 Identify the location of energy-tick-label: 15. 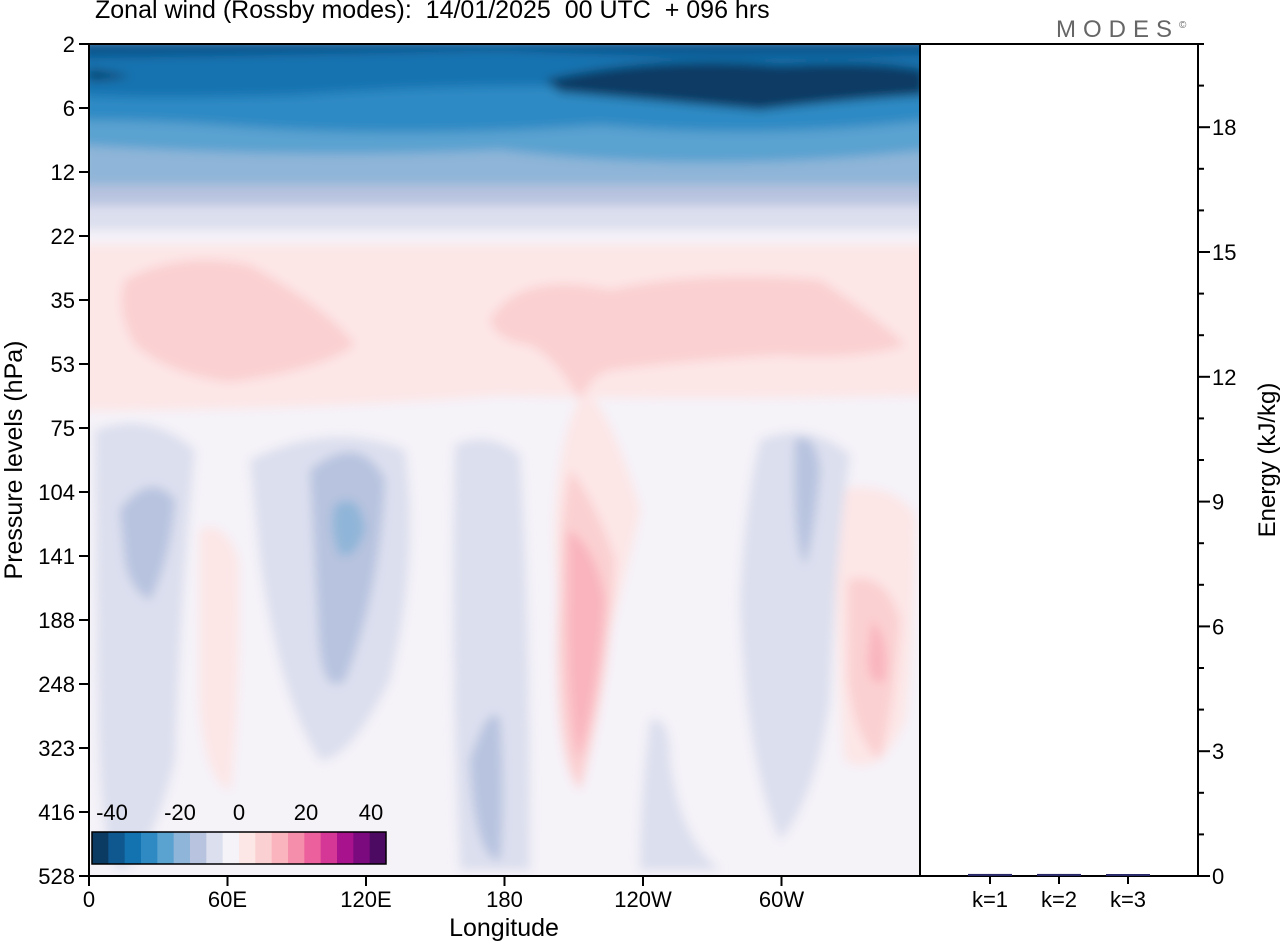
(1224, 252).